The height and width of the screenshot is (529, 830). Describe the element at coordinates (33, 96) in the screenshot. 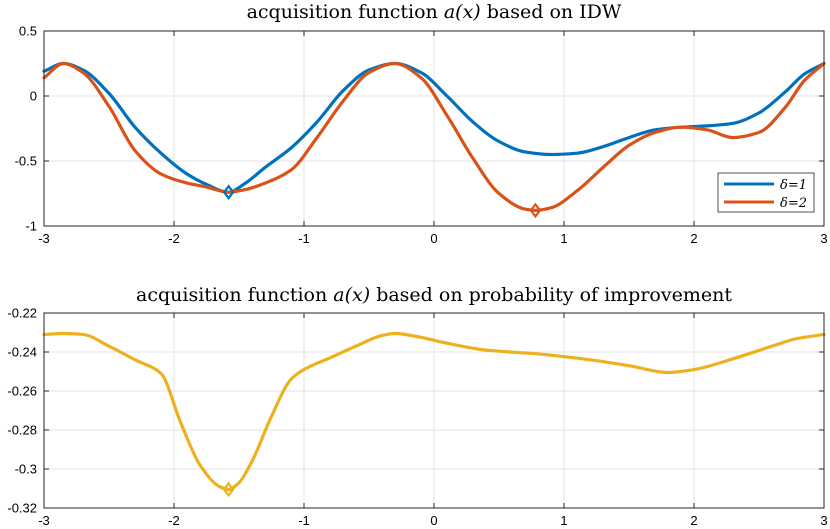

I see `y-tick-label: 0` at that location.